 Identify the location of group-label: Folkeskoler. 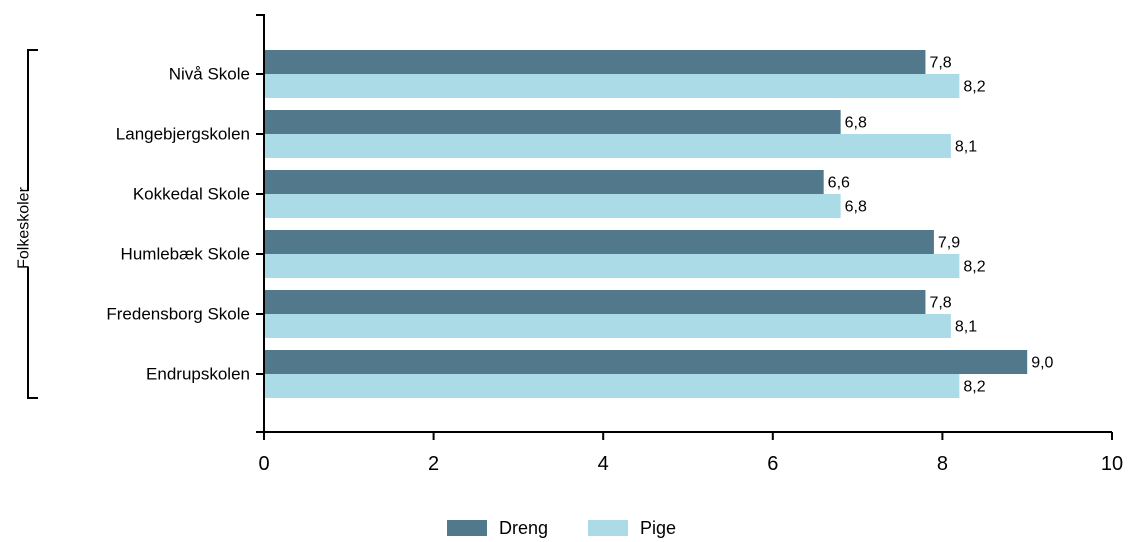
(24, 227).